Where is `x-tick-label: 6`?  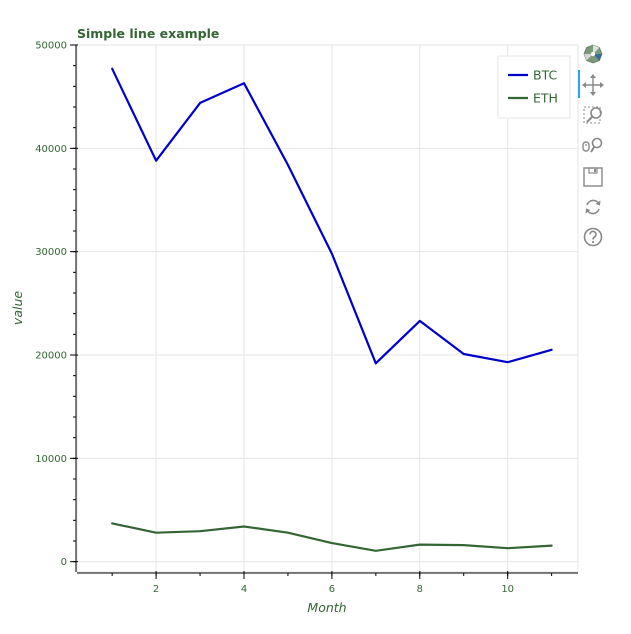
x-tick-label: 6 is located at coordinates (332, 589).